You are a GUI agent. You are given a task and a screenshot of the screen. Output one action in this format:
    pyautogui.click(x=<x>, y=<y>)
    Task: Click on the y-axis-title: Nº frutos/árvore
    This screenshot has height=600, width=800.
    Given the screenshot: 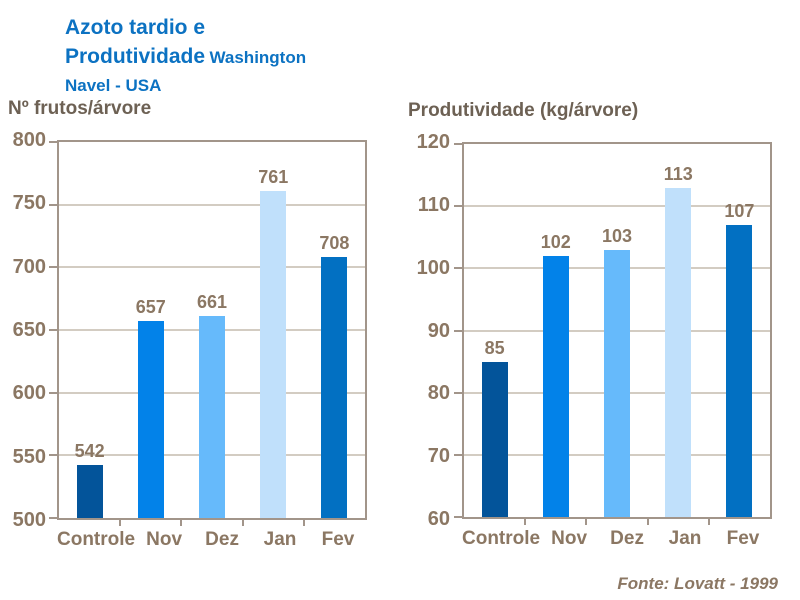 What is the action you would take?
    pyautogui.click(x=80, y=108)
    